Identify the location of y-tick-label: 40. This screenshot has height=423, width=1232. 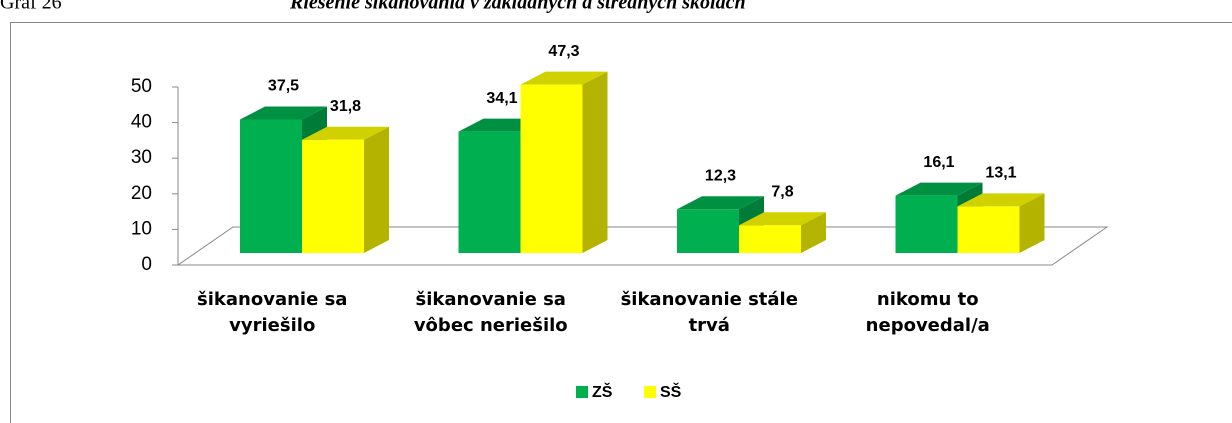
(141, 122).